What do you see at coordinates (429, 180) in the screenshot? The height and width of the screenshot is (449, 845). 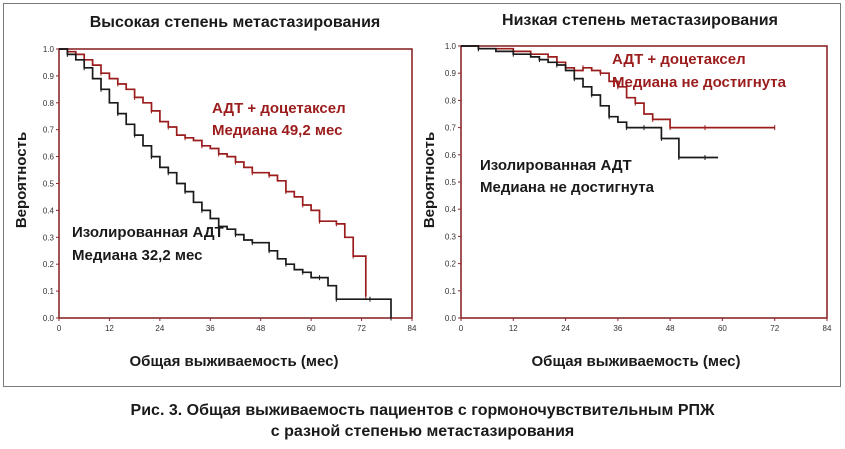 I see `y-axis-label-low: Вероятность` at bounding box center [429, 180].